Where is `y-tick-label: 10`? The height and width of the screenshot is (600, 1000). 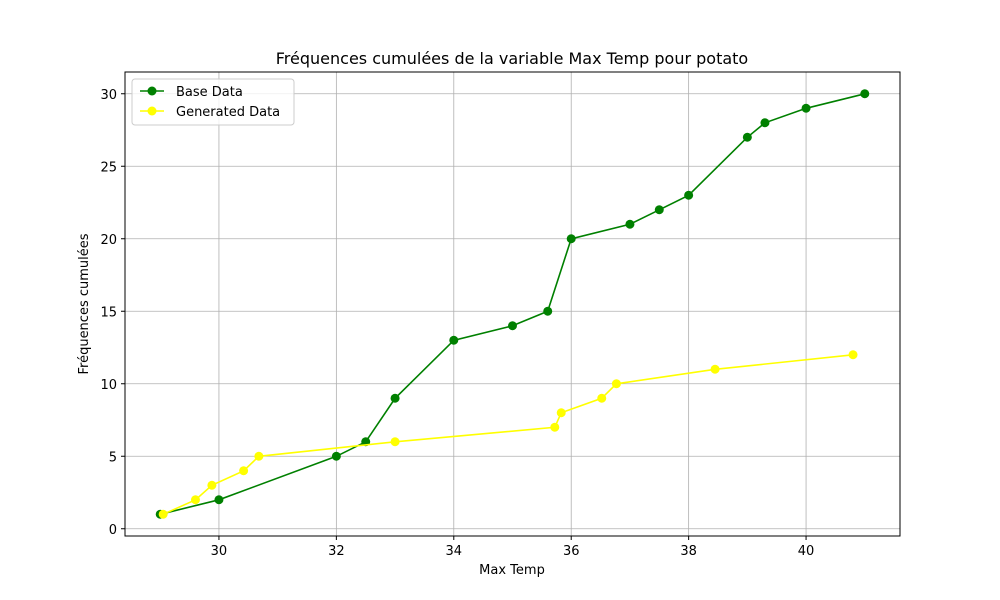 y-tick-label: 10 is located at coordinates (108, 385).